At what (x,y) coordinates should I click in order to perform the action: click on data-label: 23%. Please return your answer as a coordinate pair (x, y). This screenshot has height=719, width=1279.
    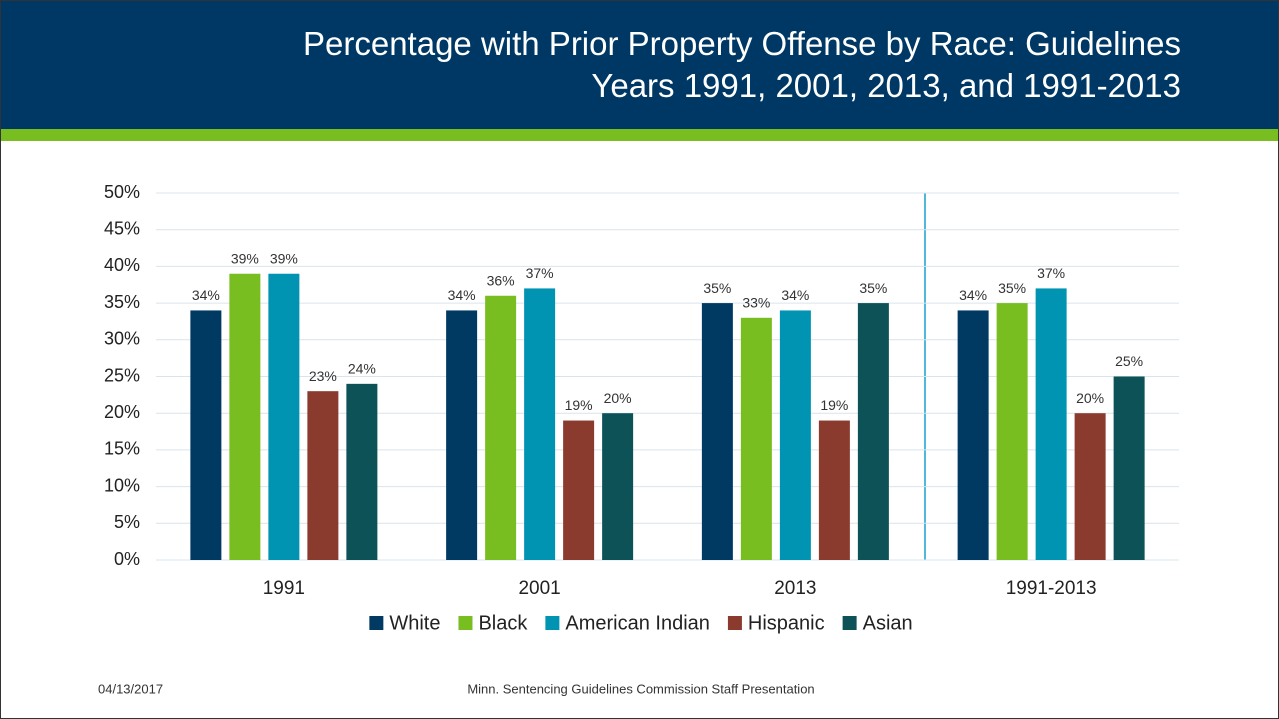
    Looking at the image, I should click on (323, 376).